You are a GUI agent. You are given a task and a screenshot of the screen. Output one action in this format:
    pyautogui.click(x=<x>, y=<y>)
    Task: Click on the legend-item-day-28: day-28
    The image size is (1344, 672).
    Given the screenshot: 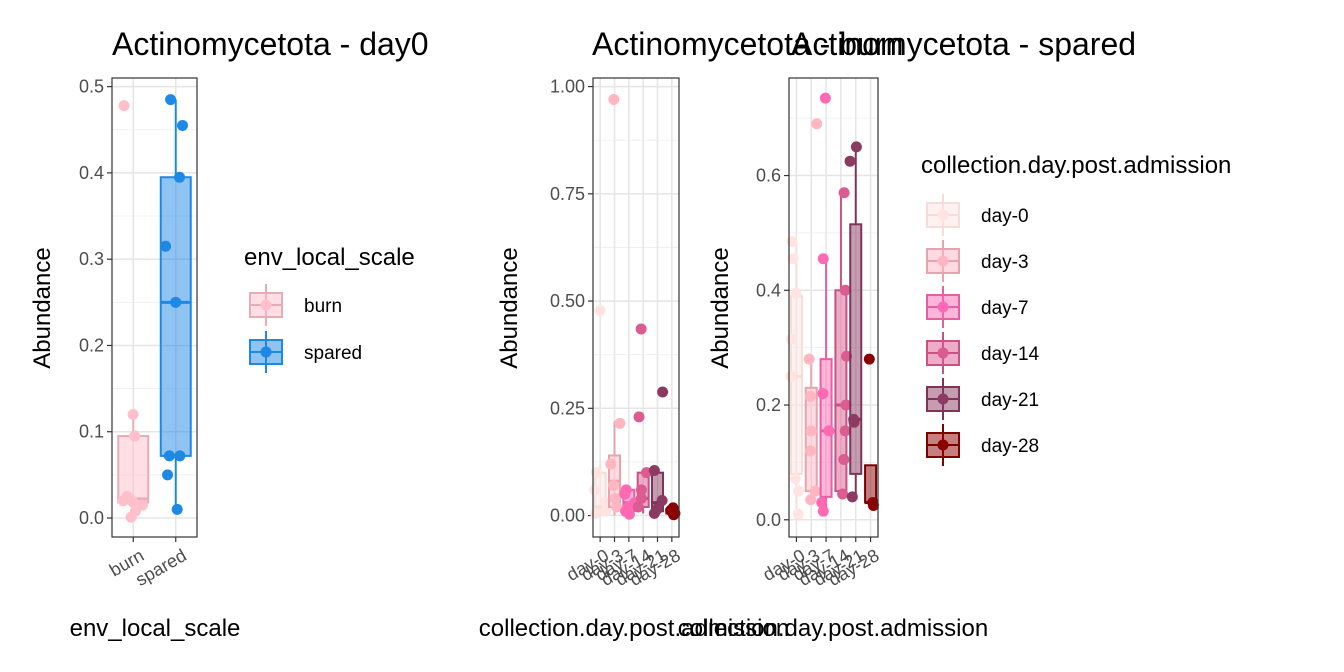 What is the action you would take?
    pyautogui.click(x=982, y=445)
    